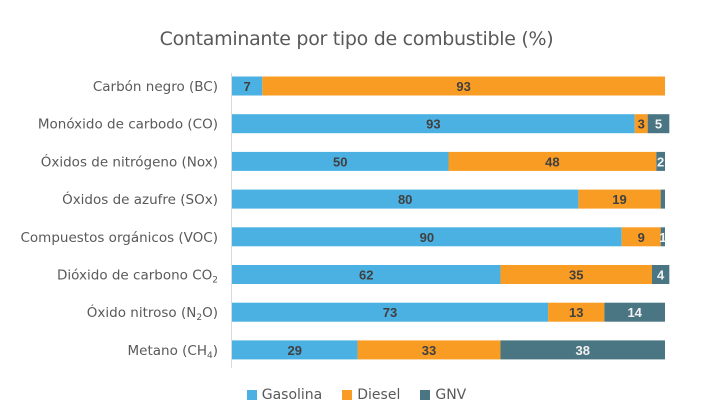 The width and height of the screenshot is (713, 414). What do you see at coordinates (128, 125) in the screenshot?
I see `category-label: Monóxido de carbodo (CO)` at bounding box center [128, 125].